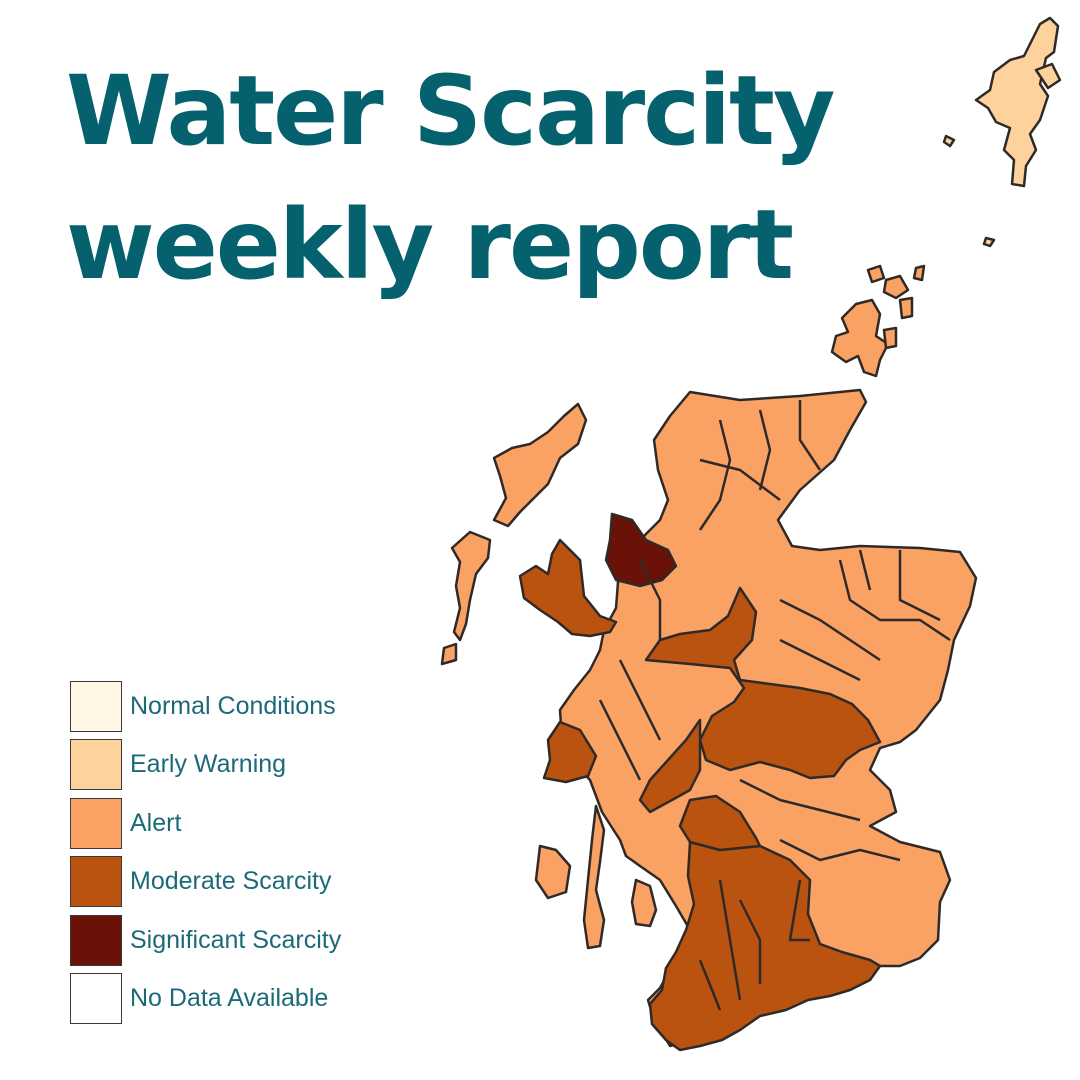 This screenshot has width=1080, height=1080. What do you see at coordinates (553, 872) in the screenshot?
I see `region-islay` at bounding box center [553, 872].